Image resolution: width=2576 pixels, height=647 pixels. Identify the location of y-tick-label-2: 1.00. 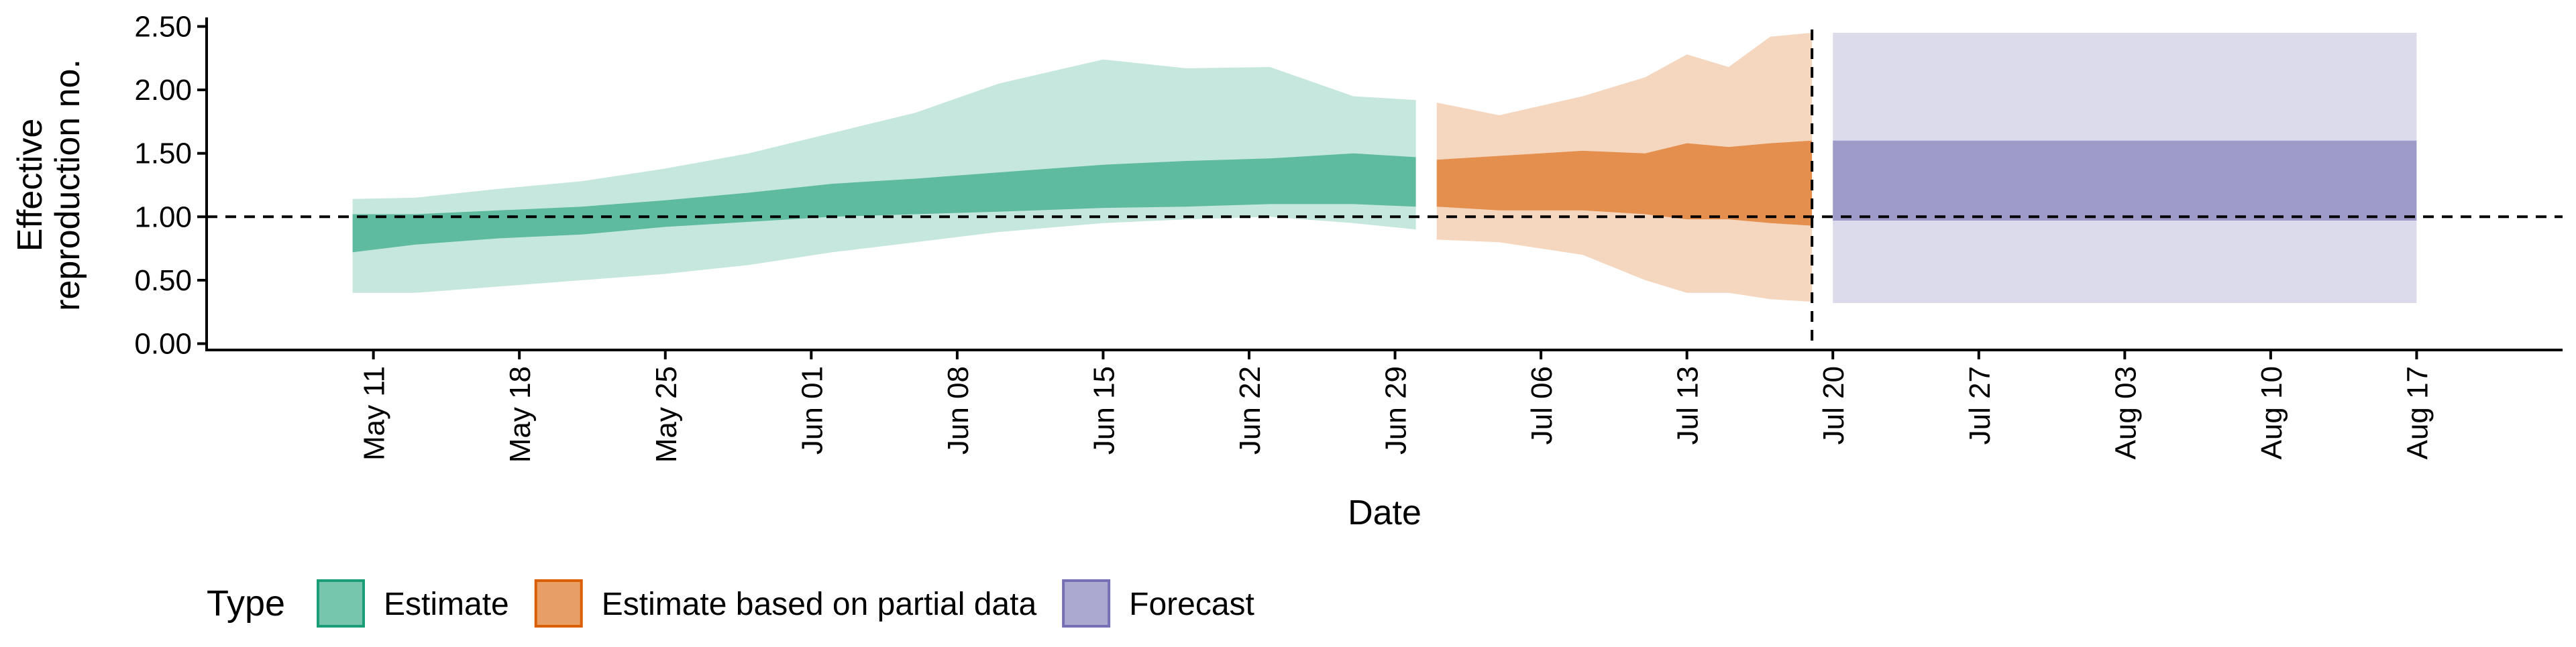
(163, 217).